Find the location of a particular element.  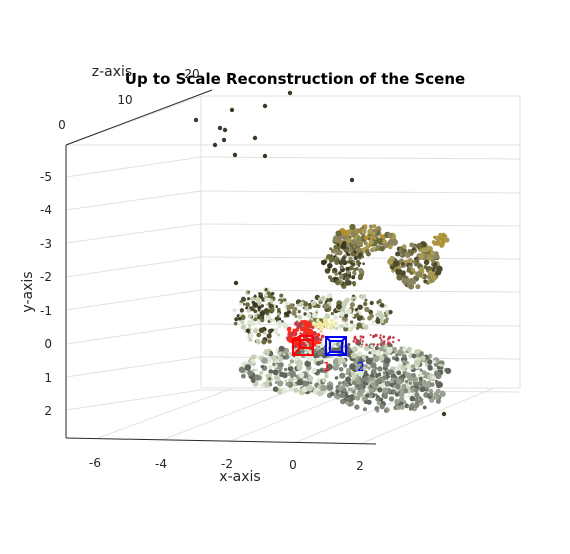

x-tick-label: -2 is located at coordinates (227, 464).